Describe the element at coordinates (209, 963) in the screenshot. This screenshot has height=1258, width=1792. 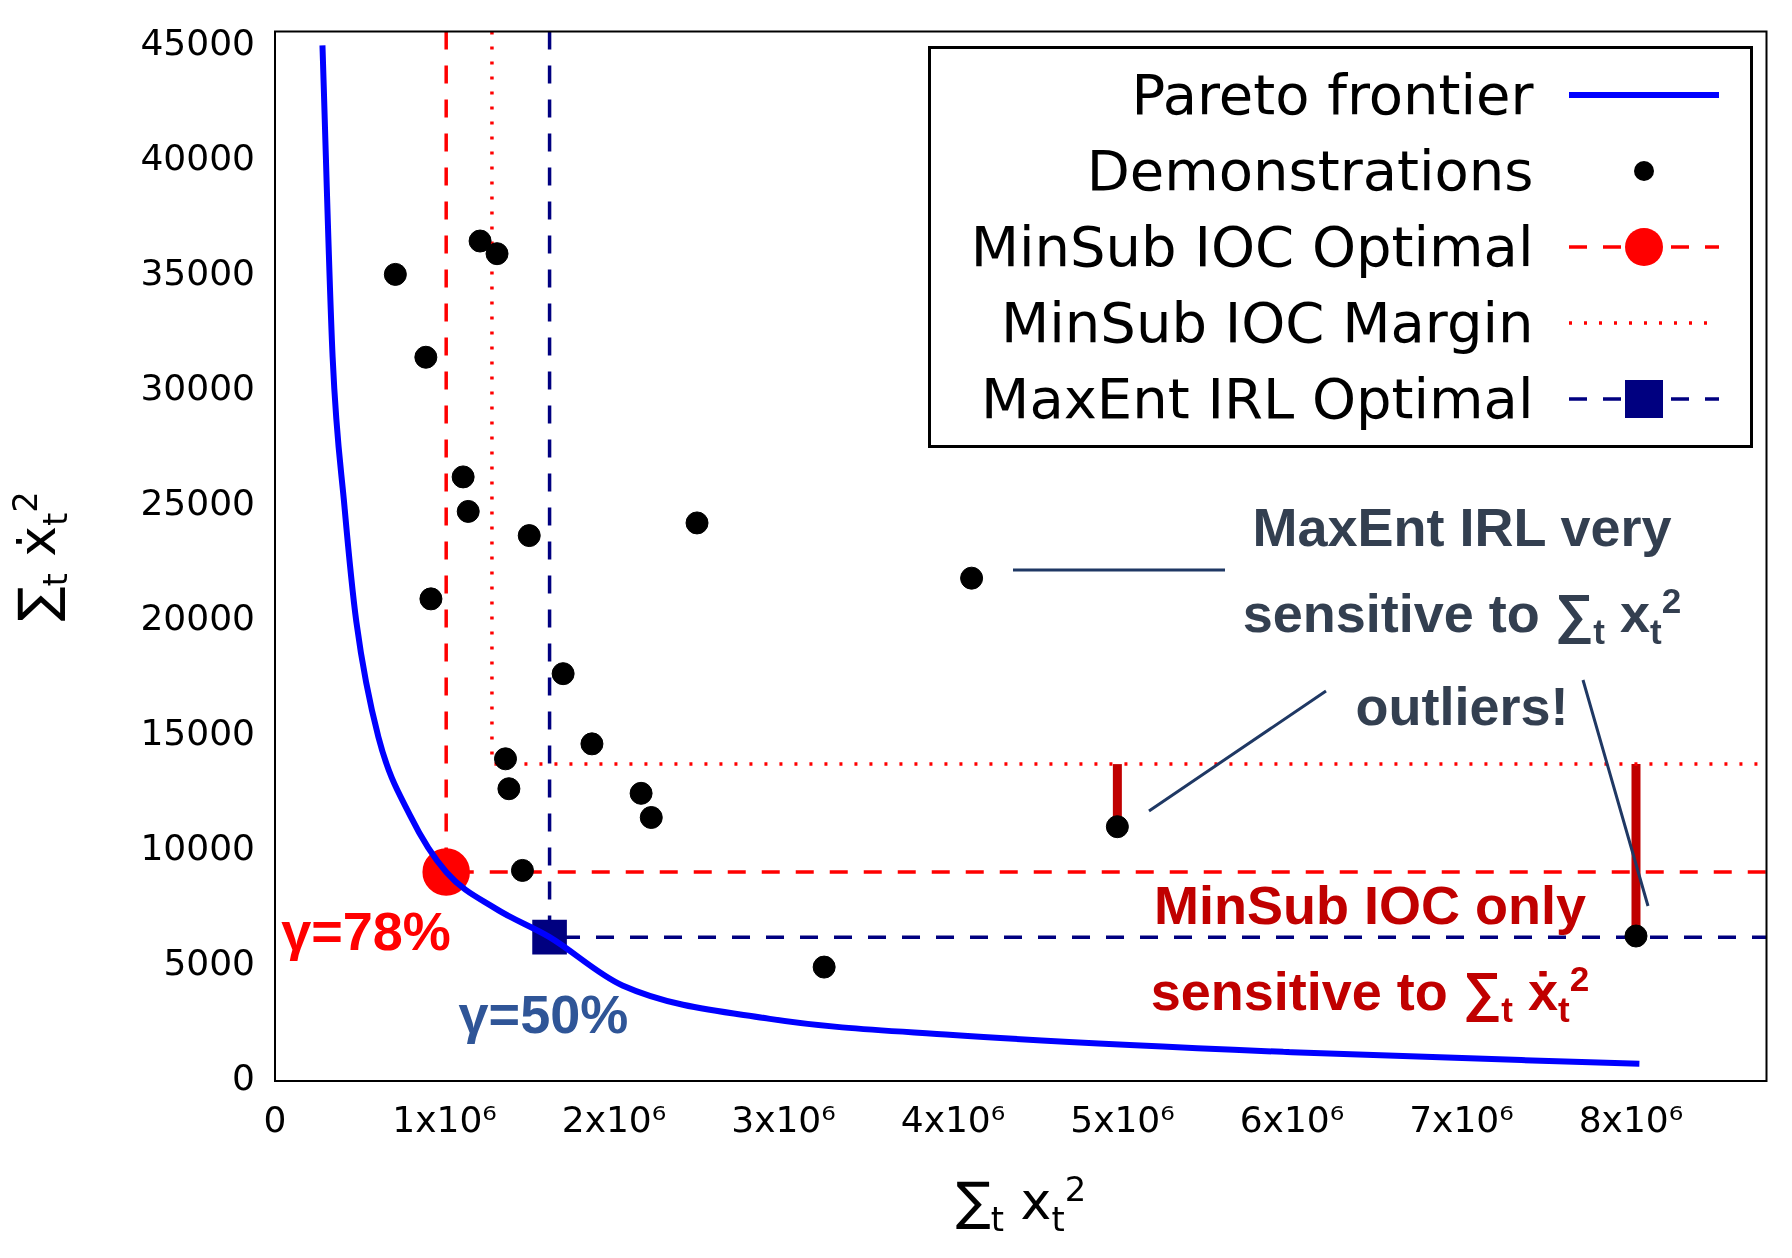
I see `y-tick-label: 5000` at that location.